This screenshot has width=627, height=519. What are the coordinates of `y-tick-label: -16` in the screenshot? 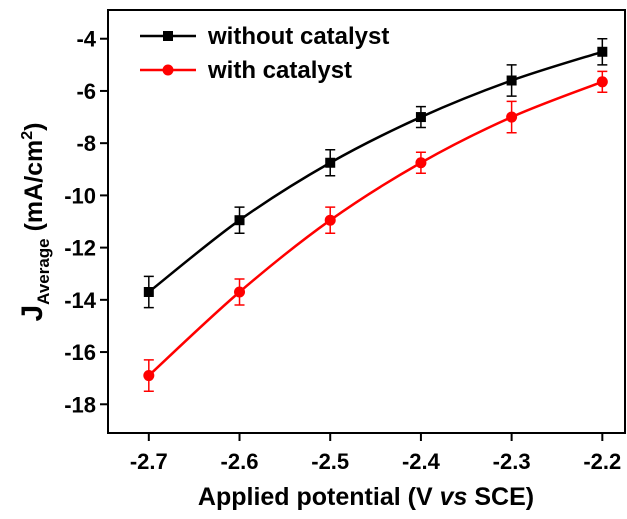 It's located at (80, 352).